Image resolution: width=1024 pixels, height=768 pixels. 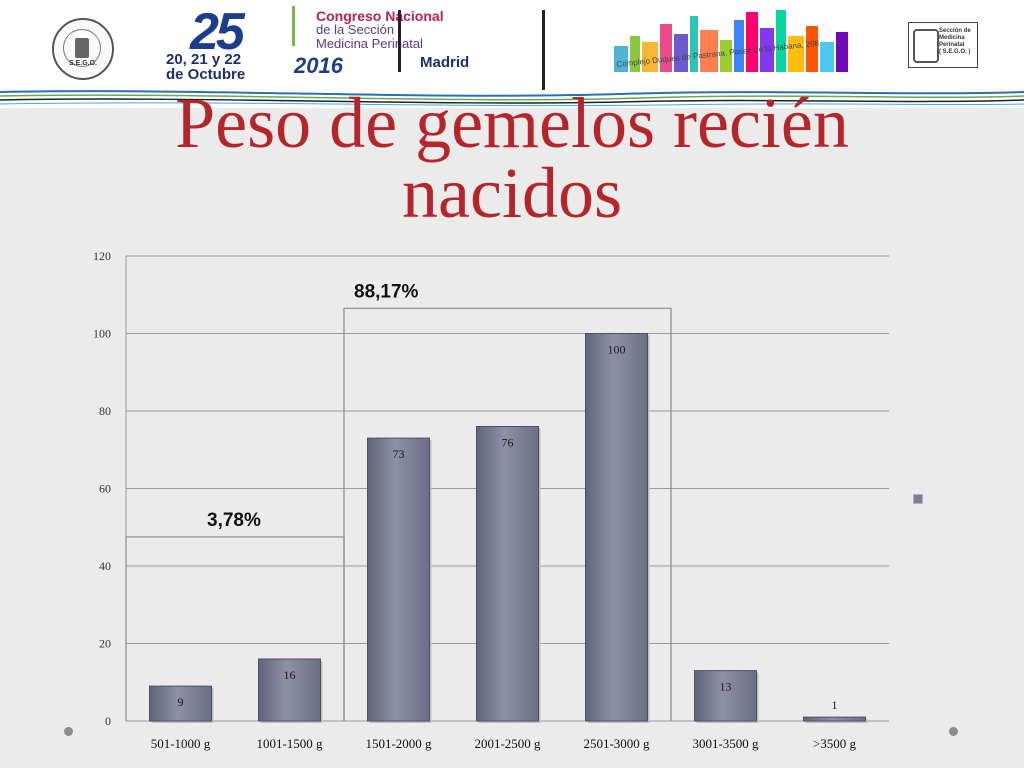 What do you see at coordinates (512, 193) in the screenshot?
I see `title-line-2: nacidos` at bounding box center [512, 193].